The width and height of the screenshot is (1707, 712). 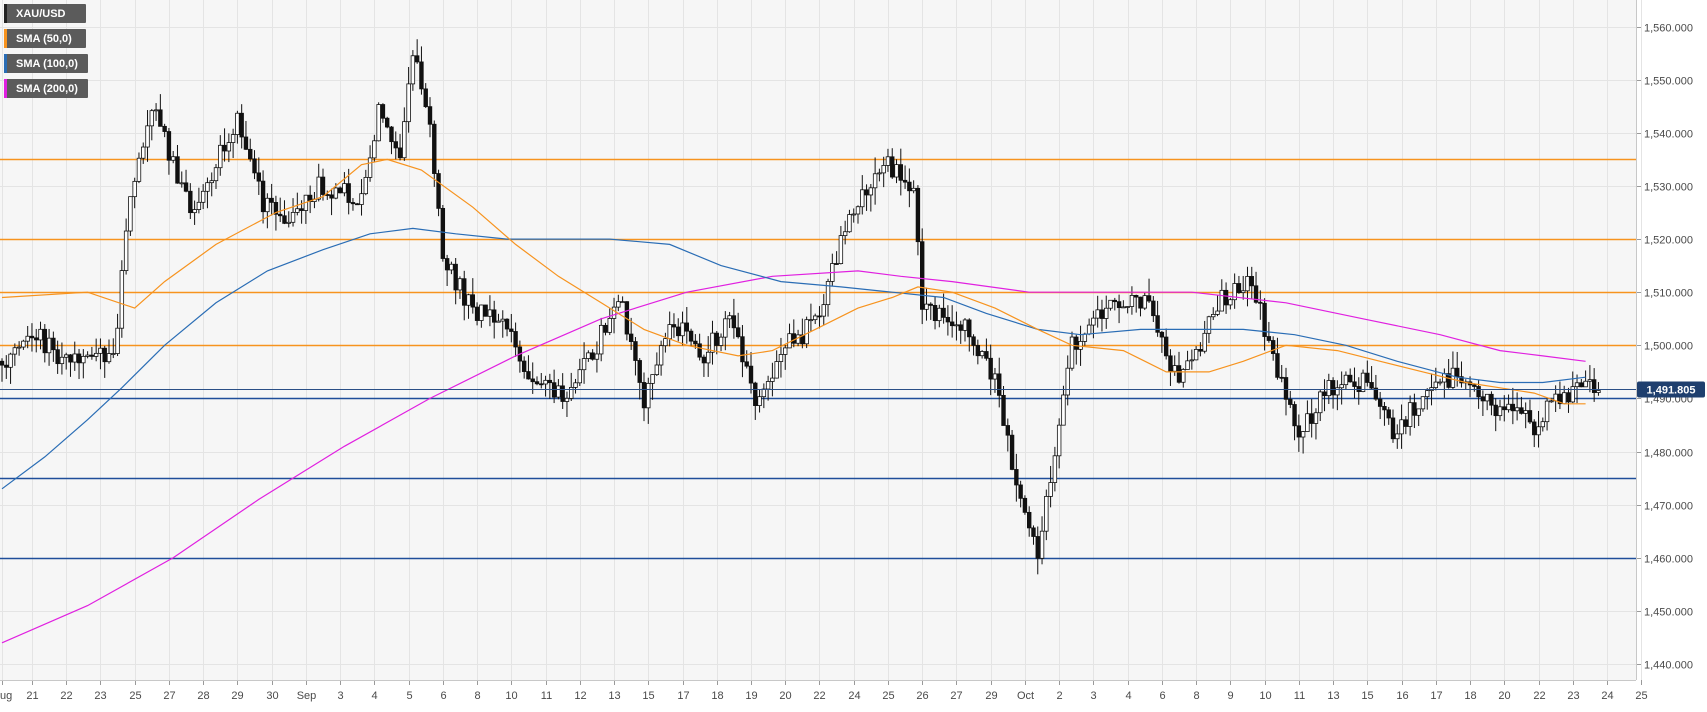 What do you see at coordinates (1668, 188) in the screenshot?
I see `y-tick-label: 1,530.000` at bounding box center [1668, 188].